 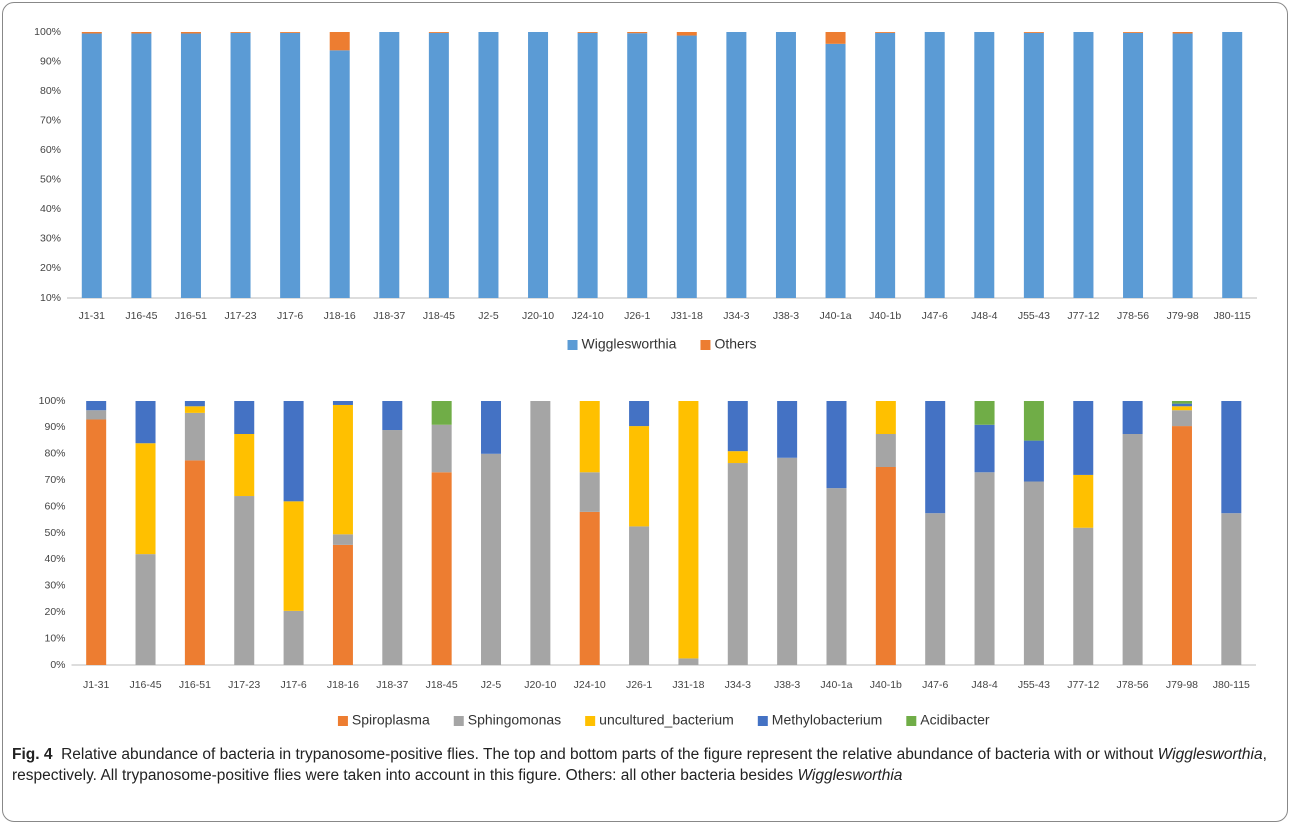 I want to click on legend-label: uncultured_bacterium, so click(x=666, y=720).